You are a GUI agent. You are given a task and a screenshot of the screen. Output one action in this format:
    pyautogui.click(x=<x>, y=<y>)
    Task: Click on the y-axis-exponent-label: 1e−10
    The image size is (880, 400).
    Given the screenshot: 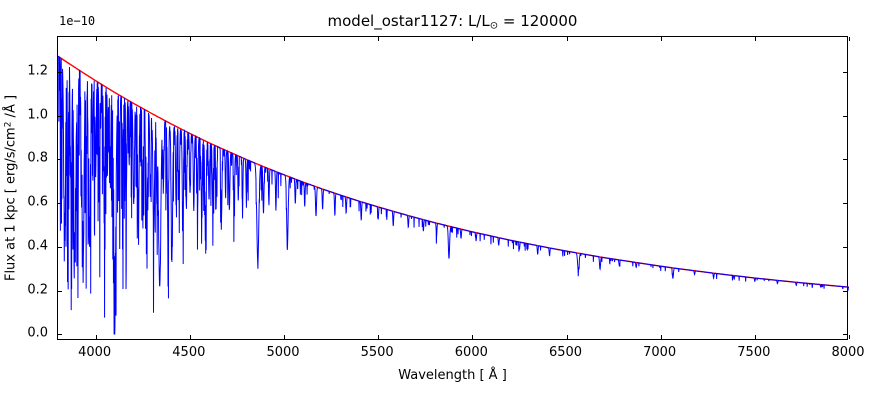 What is the action you would take?
    pyautogui.click(x=77, y=21)
    